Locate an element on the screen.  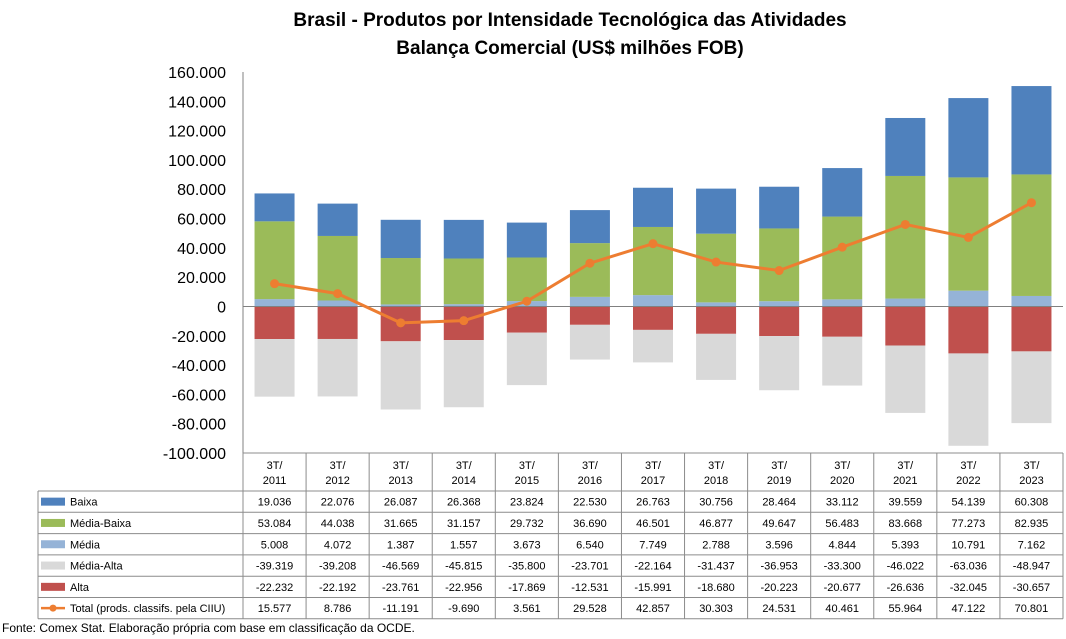
data-cell: 47.122 is located at coordinates (969, 609).